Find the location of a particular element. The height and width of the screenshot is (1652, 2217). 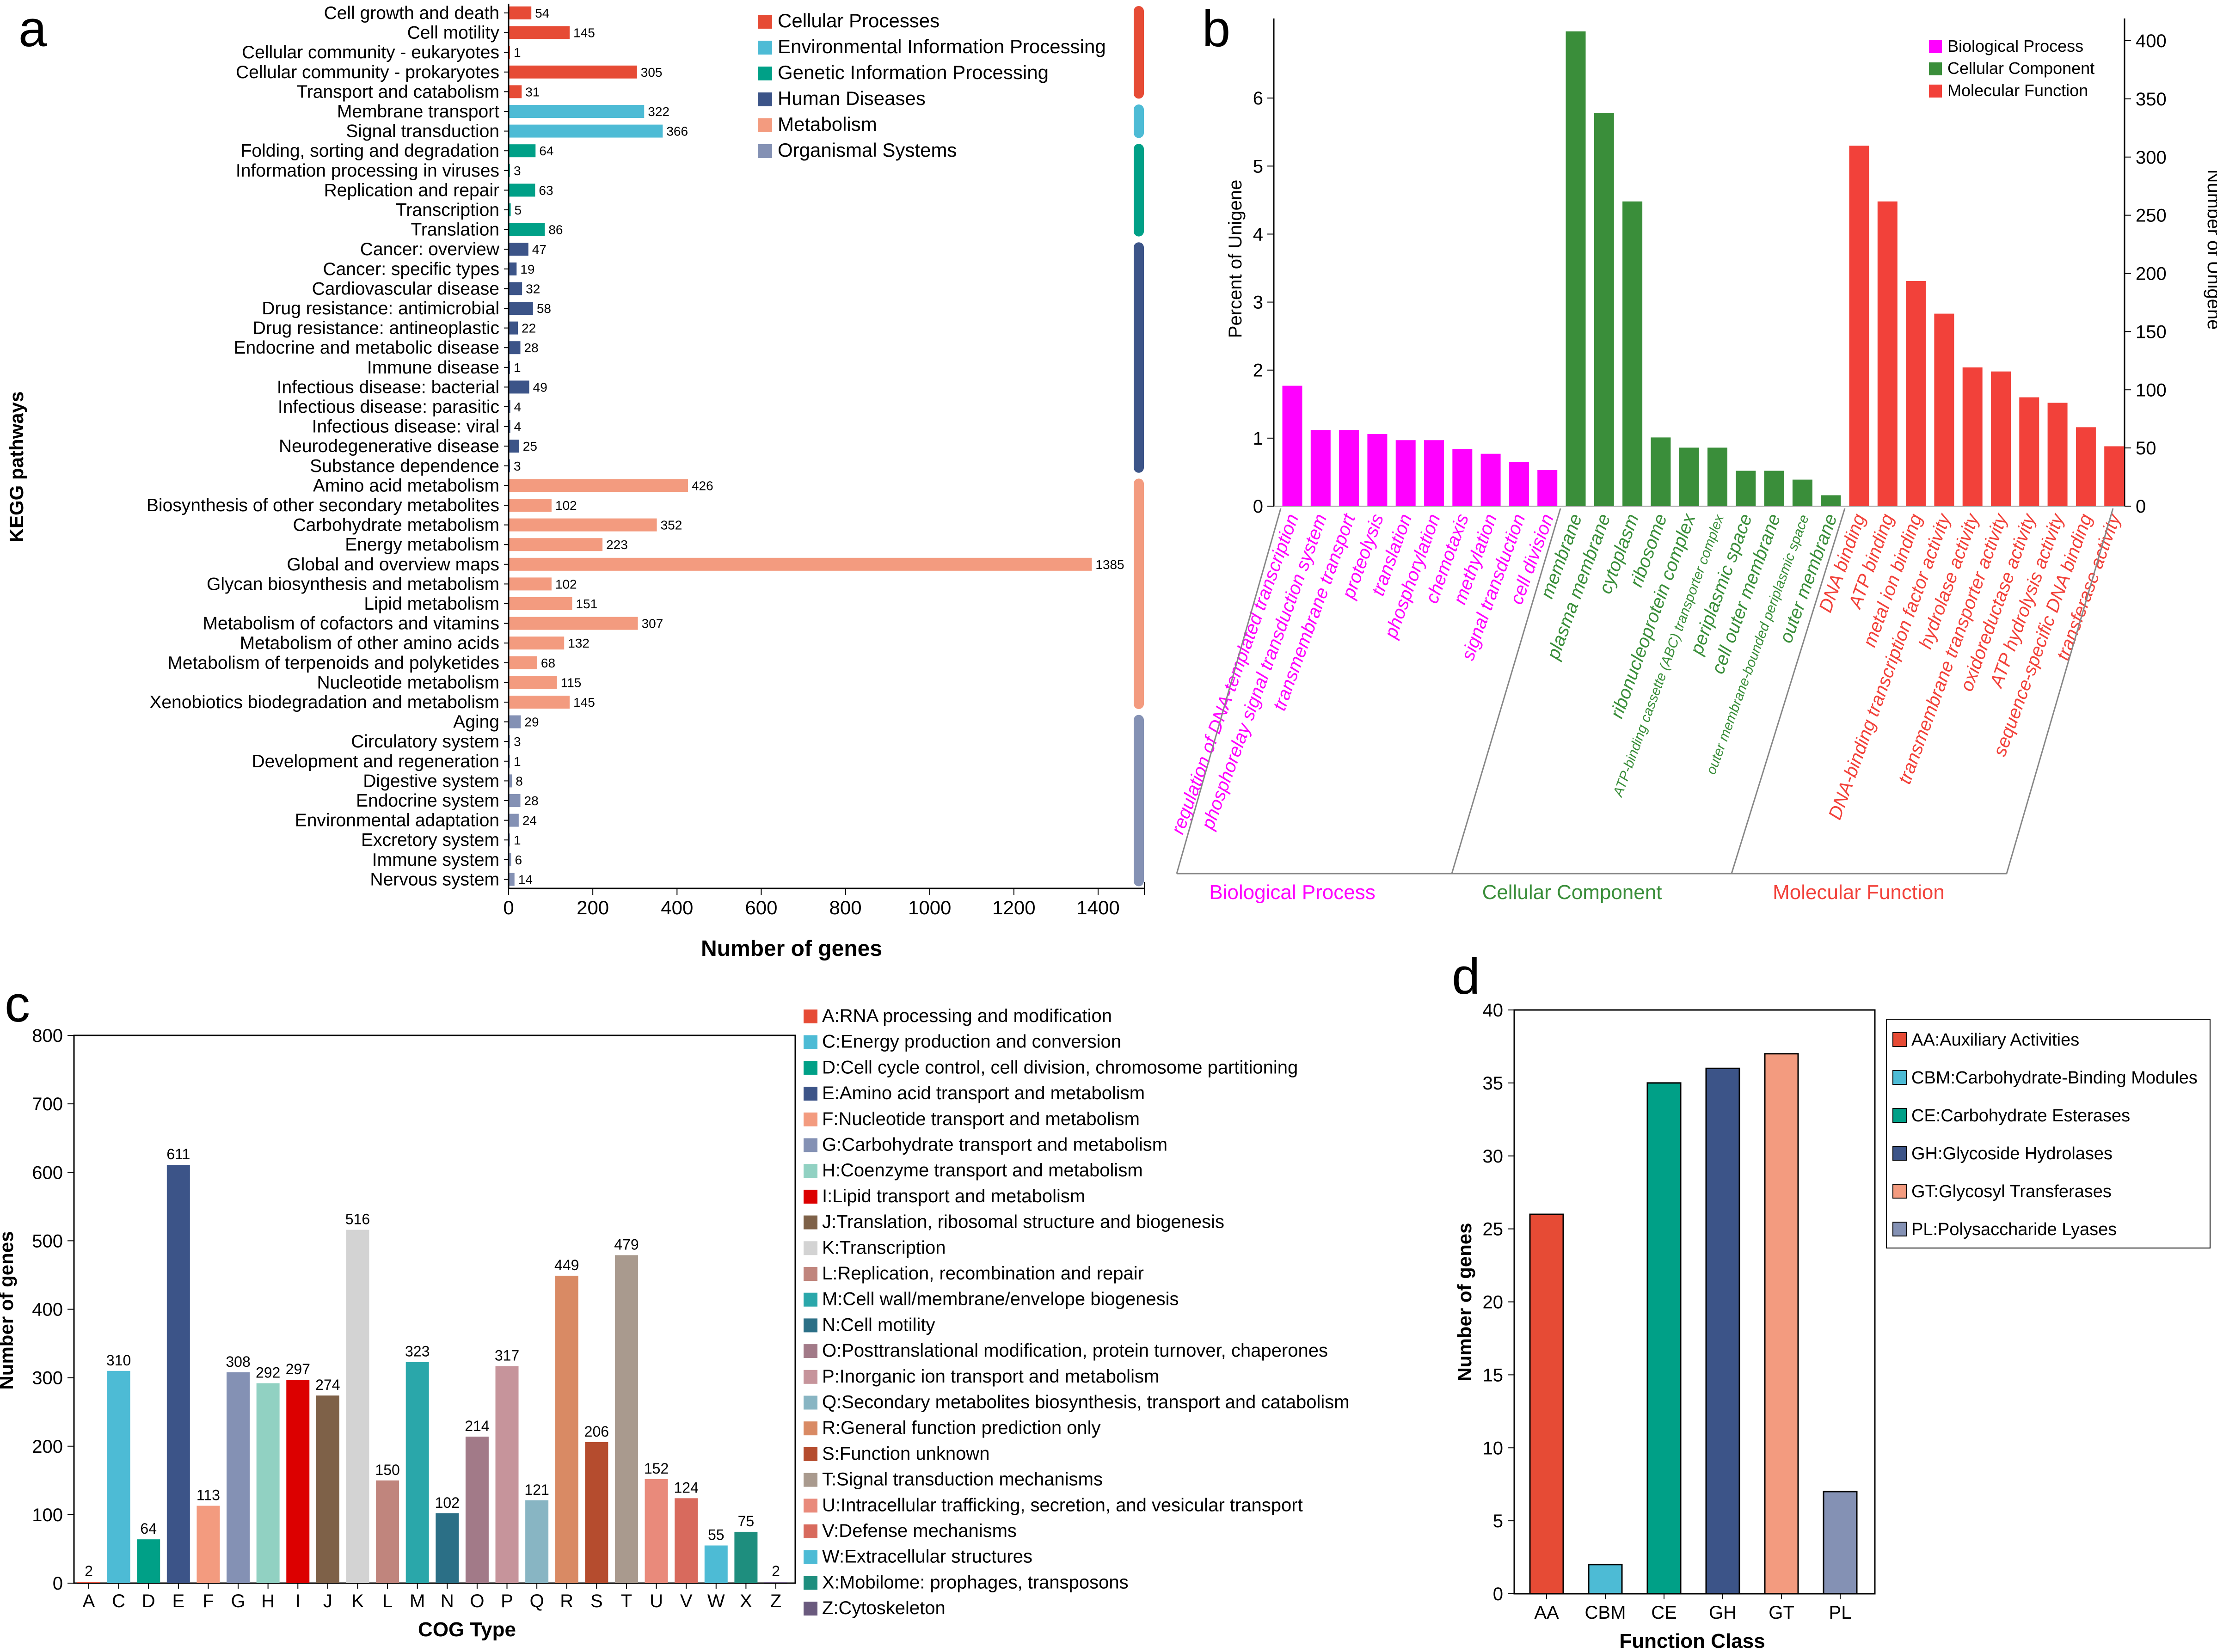

x-tick-label: O is located at coordinates (477, 1601).